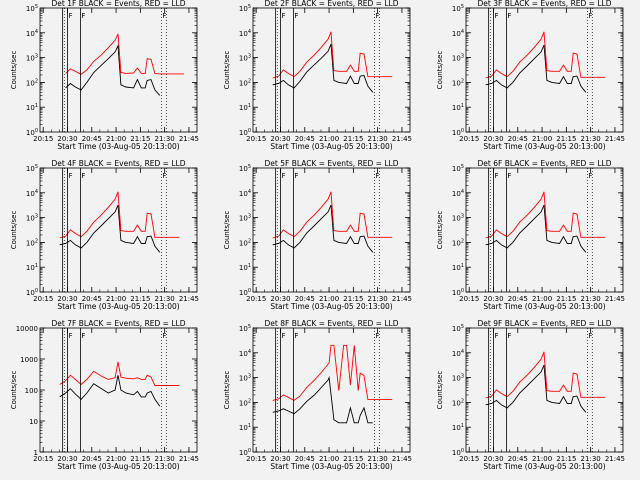  I want to click on chart-title: Det 8F BLACK = Events, RED = LLD, so click(332, 323).